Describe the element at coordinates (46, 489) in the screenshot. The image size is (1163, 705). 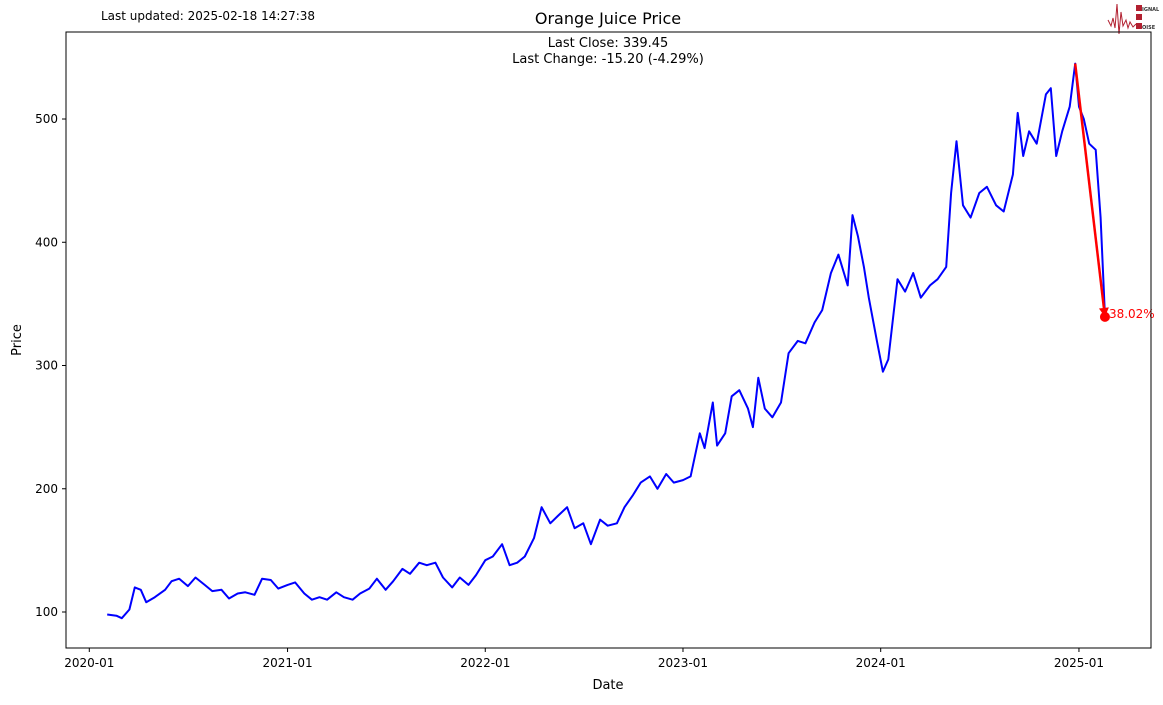
I see `y-tick-label: 200` at that location.